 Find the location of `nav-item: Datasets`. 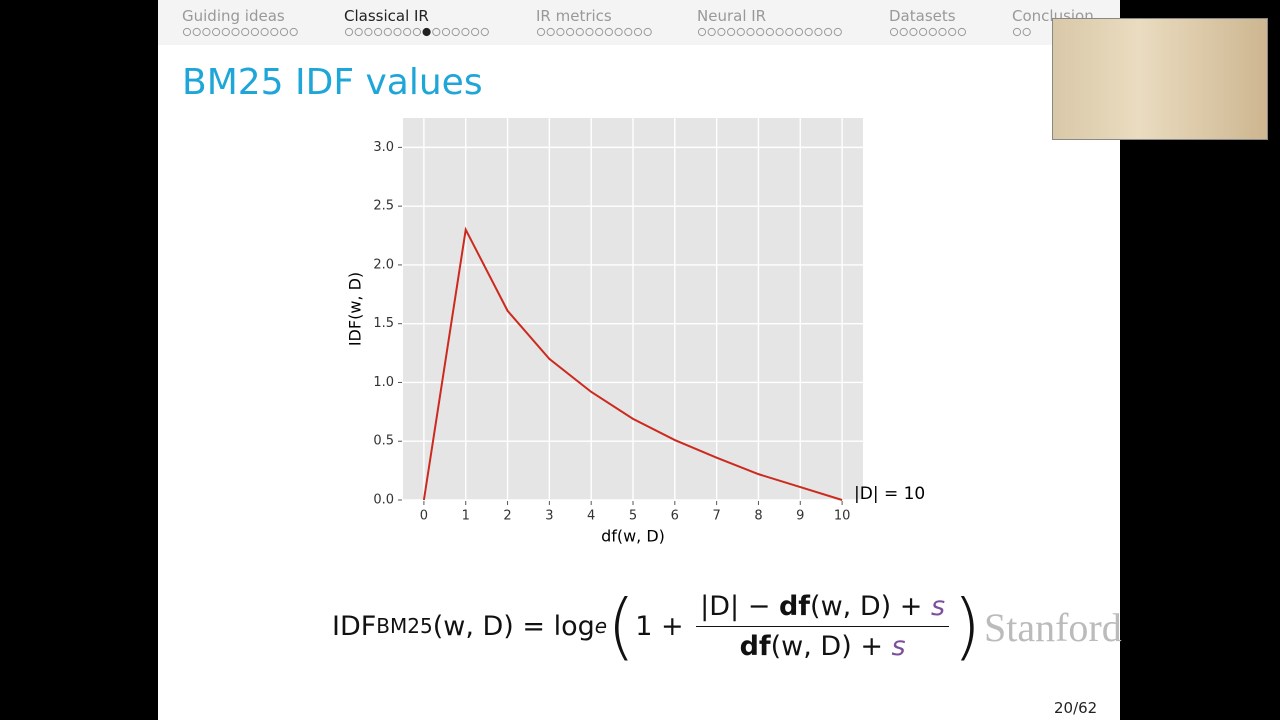

nav-item: Datasets is located at coordinates (929, 22).